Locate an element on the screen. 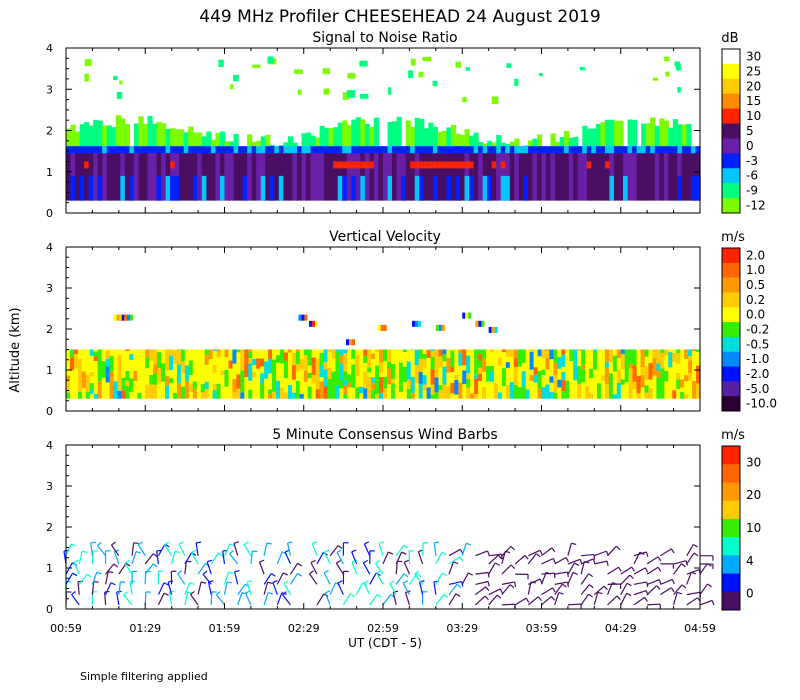  y-tick-label: 3 is located at coordinates (49, 486).